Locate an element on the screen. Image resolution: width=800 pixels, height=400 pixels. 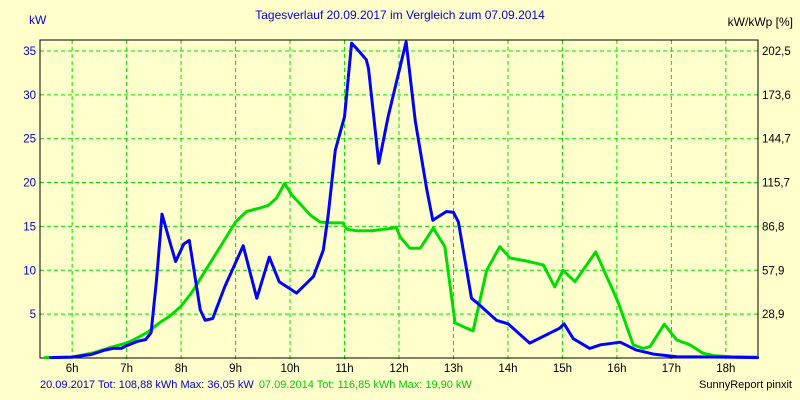
x-axis-tick-label: 13h is located at coordinates (453, 369).